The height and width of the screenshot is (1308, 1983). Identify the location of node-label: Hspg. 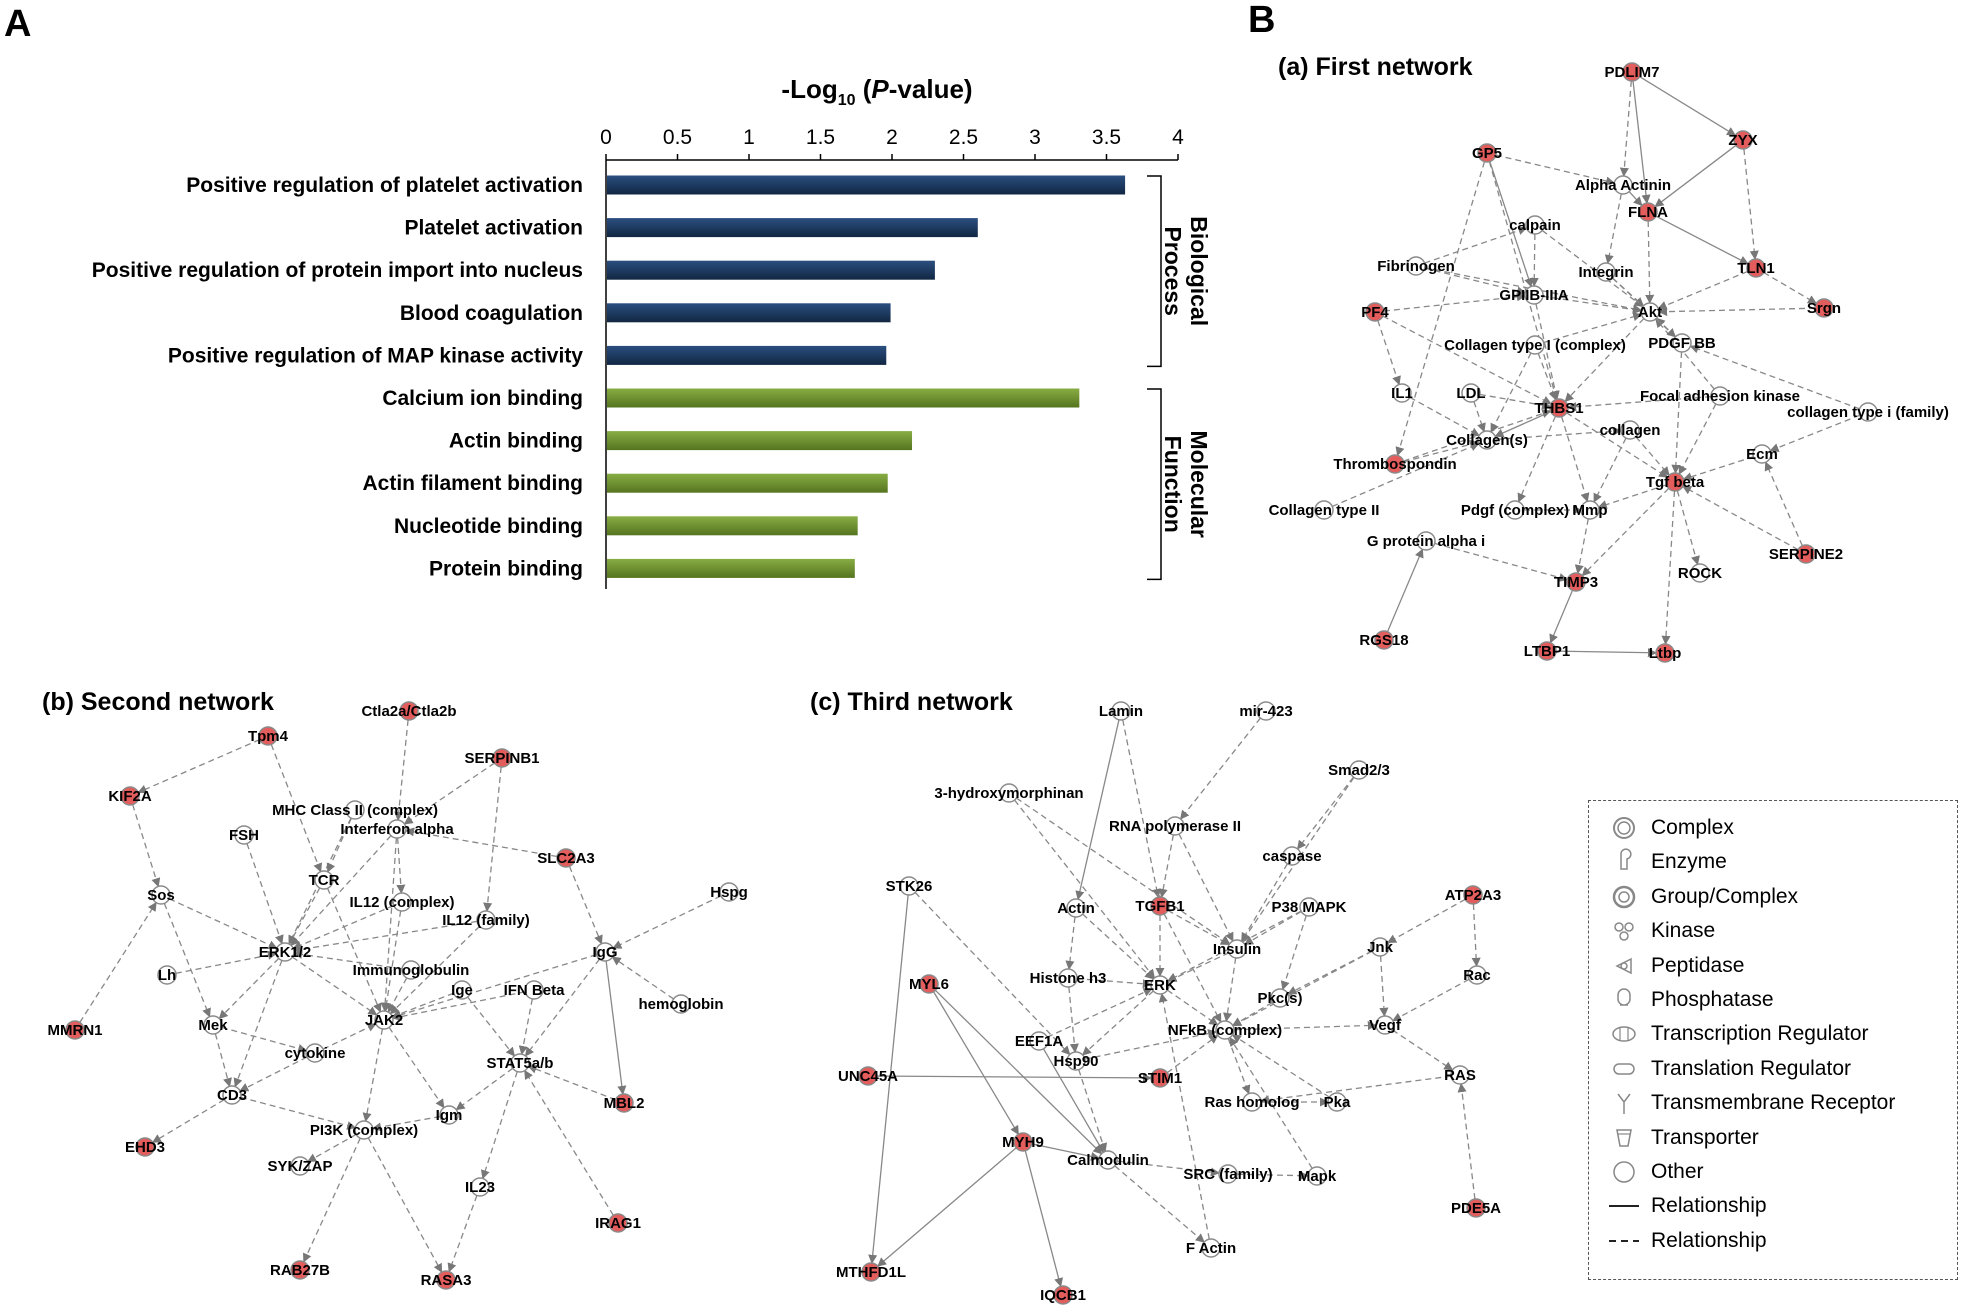
(729, 892).